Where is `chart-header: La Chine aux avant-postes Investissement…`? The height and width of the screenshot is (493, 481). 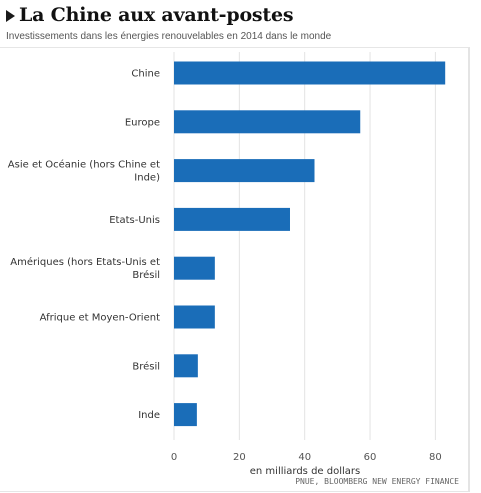 chart-header: La Chine aux avant-postes Investissement… is located at coordinates (168, 23).